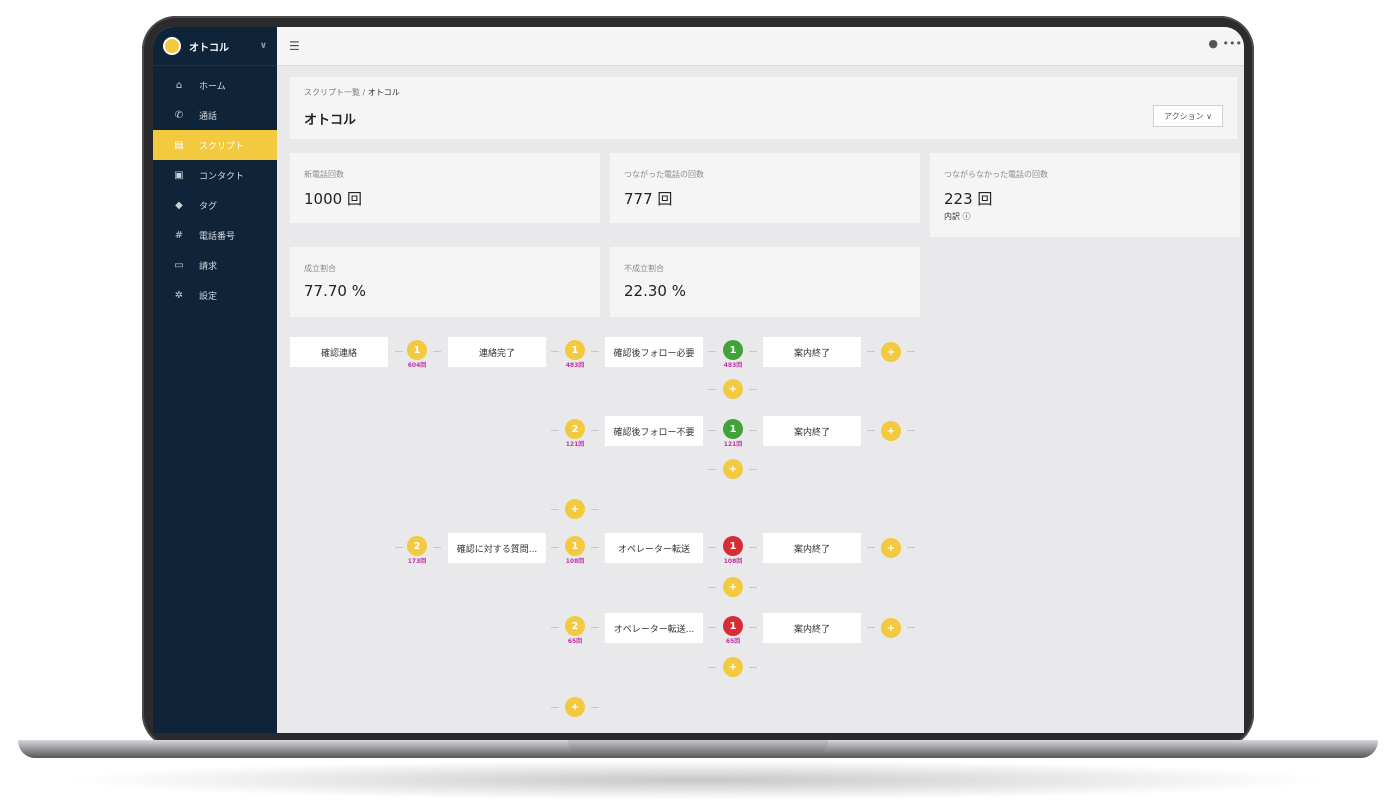 This screenshot has width=1394, height=809. I want to click on sidebar-item-home: ⌂ ホーム, so click(215, 85).